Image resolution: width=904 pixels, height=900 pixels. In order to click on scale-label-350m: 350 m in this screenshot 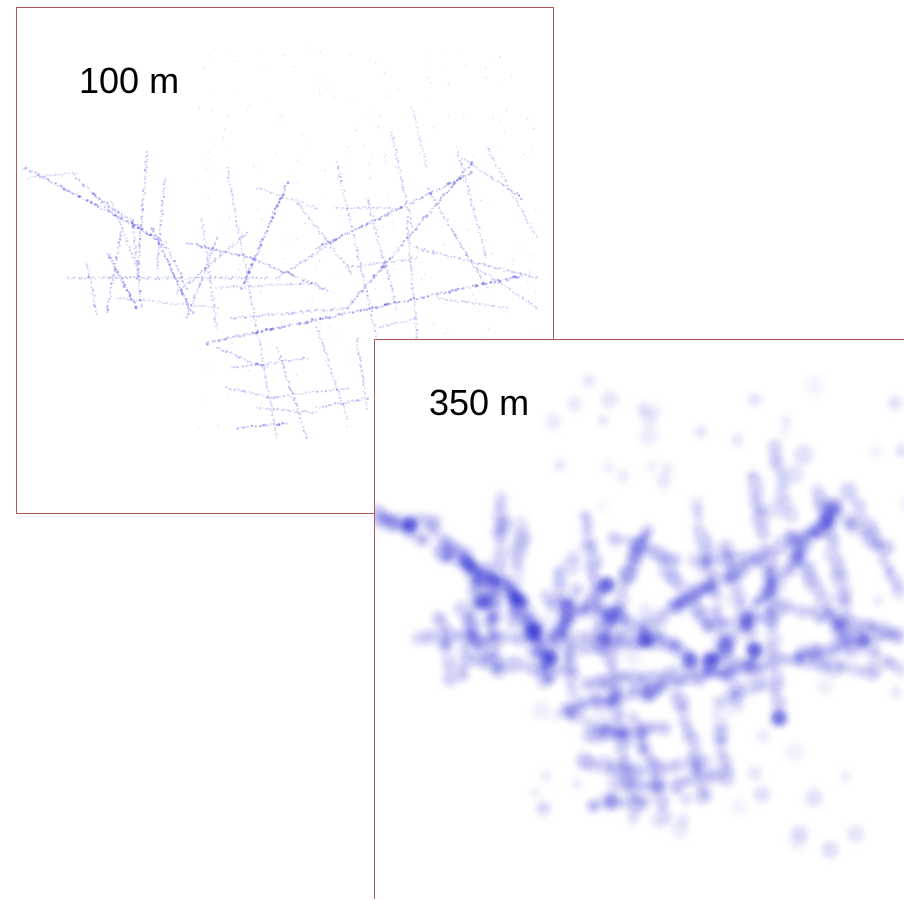, I will do `click(479, 403)`.